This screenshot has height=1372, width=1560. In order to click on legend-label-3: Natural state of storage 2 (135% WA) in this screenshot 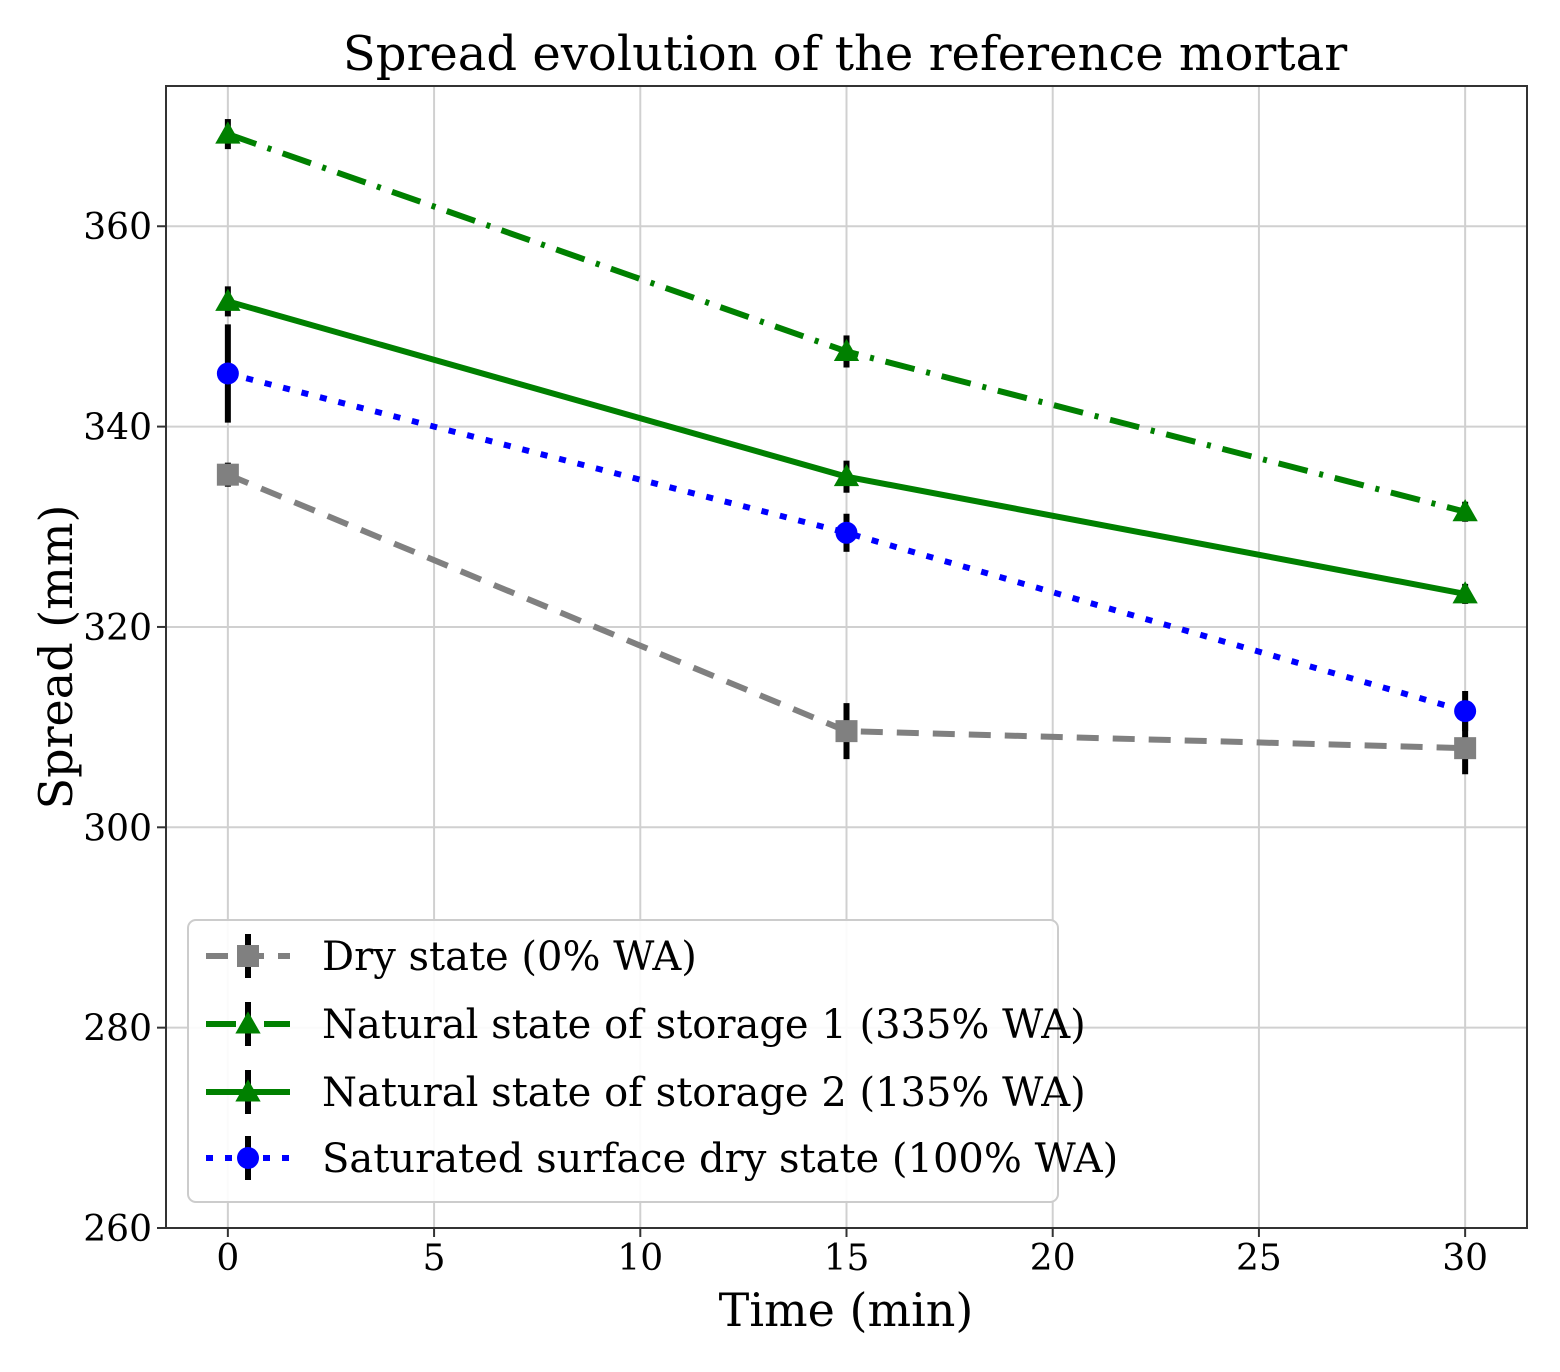, I will do `click(704, 1093)`.